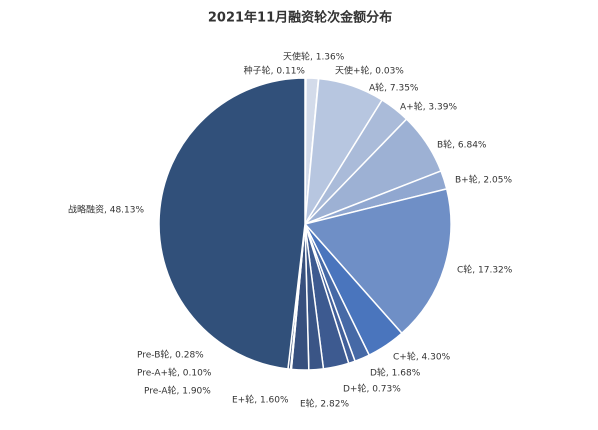  I want to click on data-label: Pre-A+轮, 0.10%, so click(174, 373).